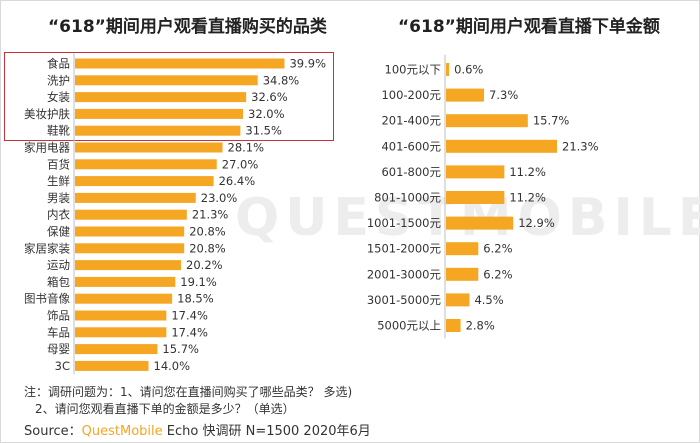 This screenshot has height=443, width=700. Describe the element at coordinates (58, 97) in the screenshot. I see `category-label: 女装` at that location.